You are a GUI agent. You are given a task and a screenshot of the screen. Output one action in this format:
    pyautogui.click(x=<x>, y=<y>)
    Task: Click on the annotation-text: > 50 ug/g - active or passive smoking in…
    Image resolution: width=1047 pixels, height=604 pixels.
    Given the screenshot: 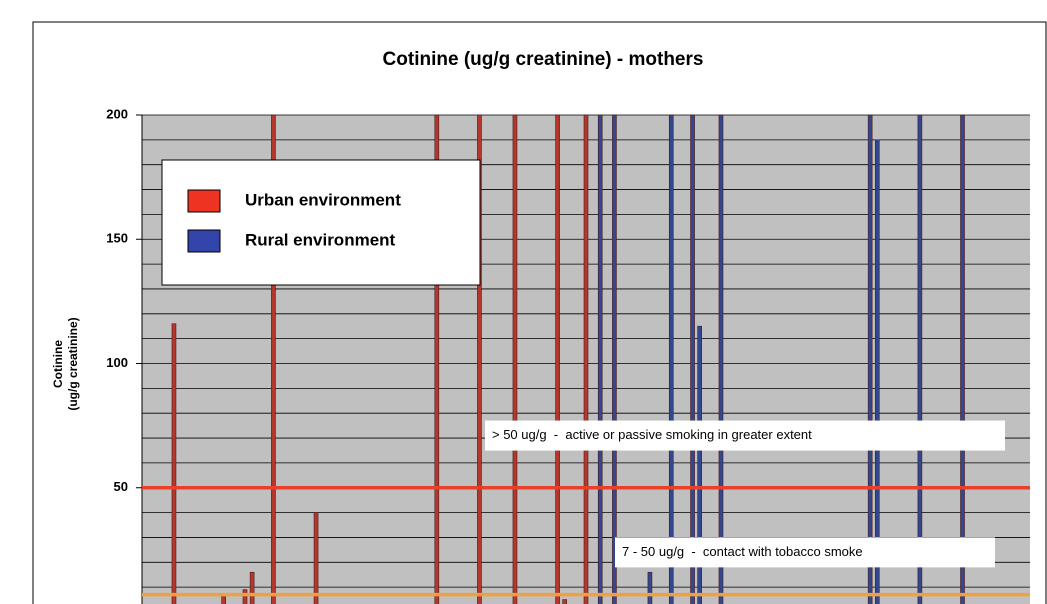 What is the action you would take?
    pyautogui.click(x=652, y=434)
    